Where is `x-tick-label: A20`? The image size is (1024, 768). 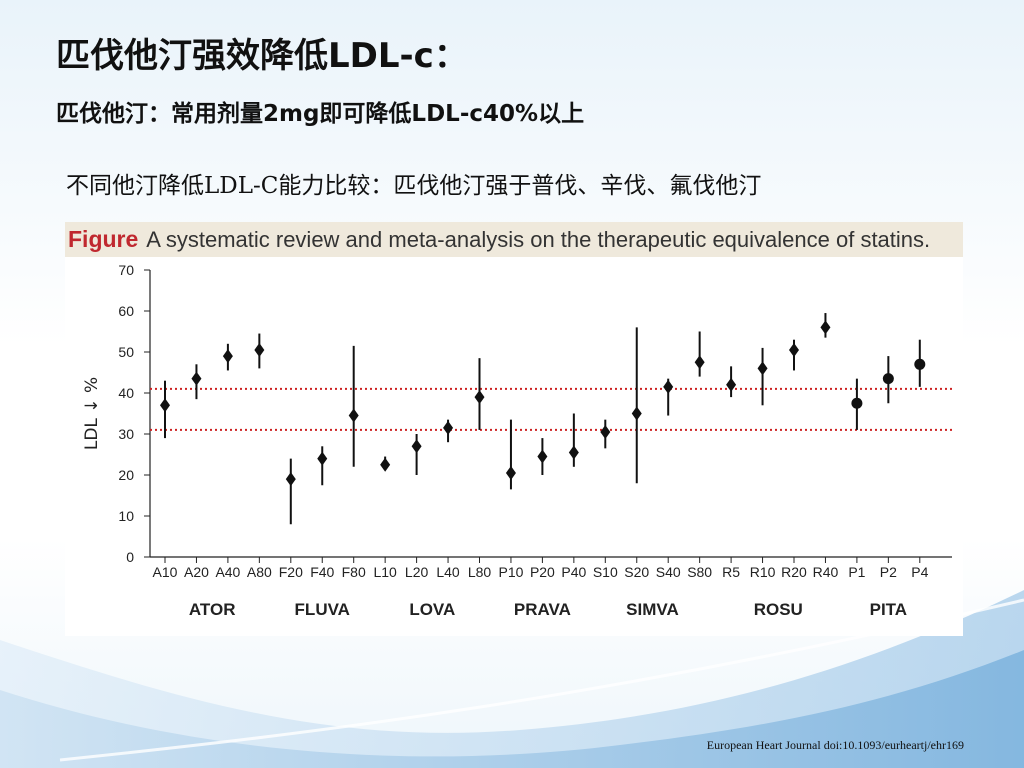
x-tick-label: A20 is located at coordinates (196, 572).